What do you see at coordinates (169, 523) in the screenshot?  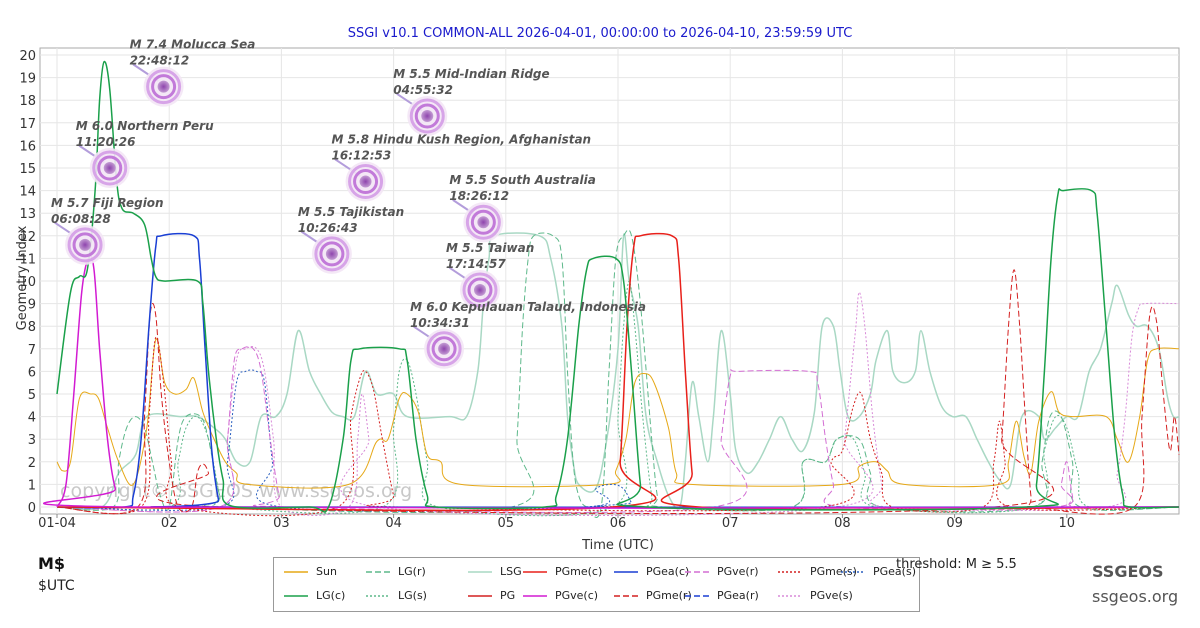 I see `x-tick-label: 02` at bounding box center [169, 523].